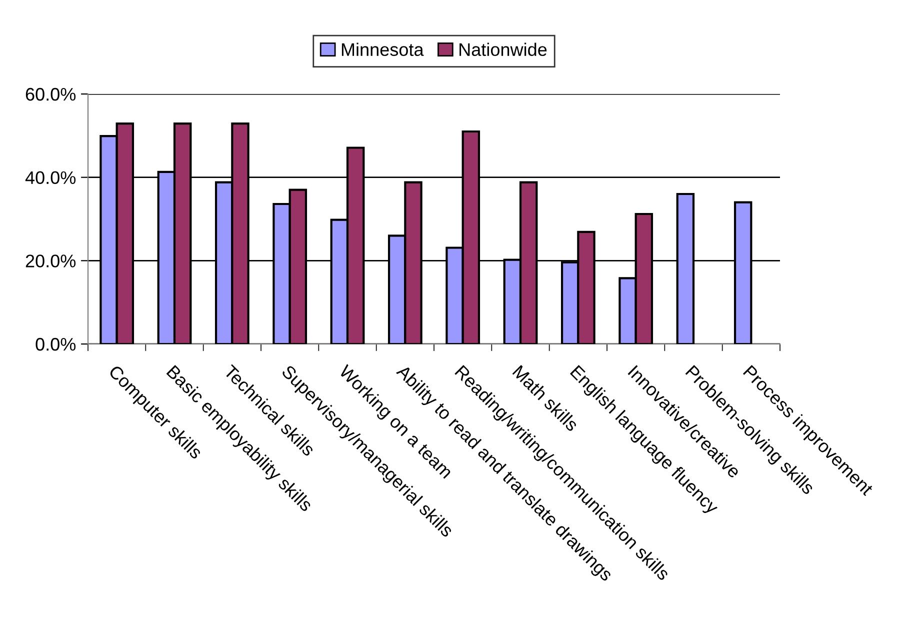  What do you see at coordinates (51, 94) in the screenshot?
I see `y-tick-label: 60.0%` at bounding box center [51, 94].